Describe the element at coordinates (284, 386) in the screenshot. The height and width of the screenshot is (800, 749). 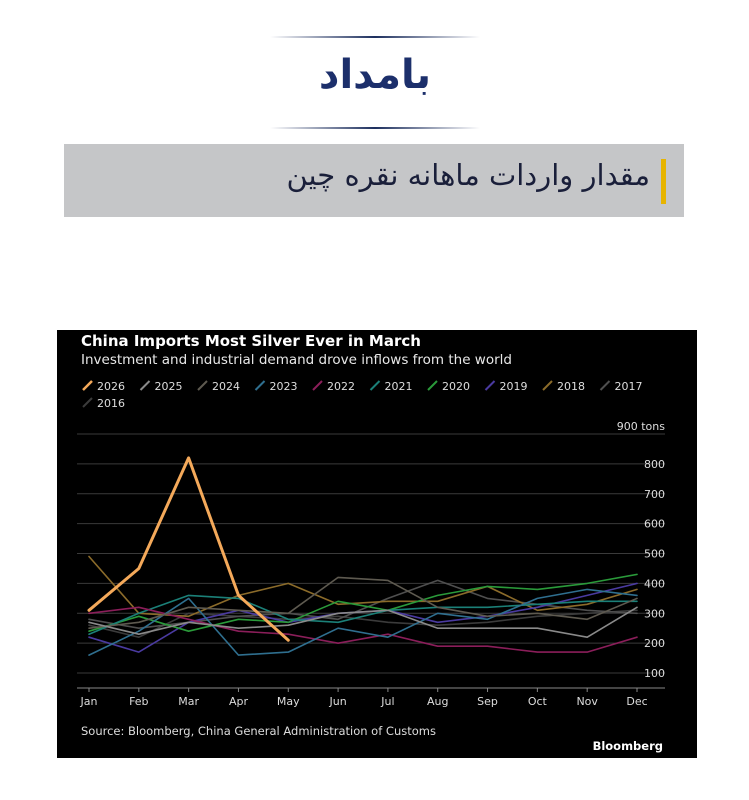
I see `legend-label-2023: 2023` at that location.